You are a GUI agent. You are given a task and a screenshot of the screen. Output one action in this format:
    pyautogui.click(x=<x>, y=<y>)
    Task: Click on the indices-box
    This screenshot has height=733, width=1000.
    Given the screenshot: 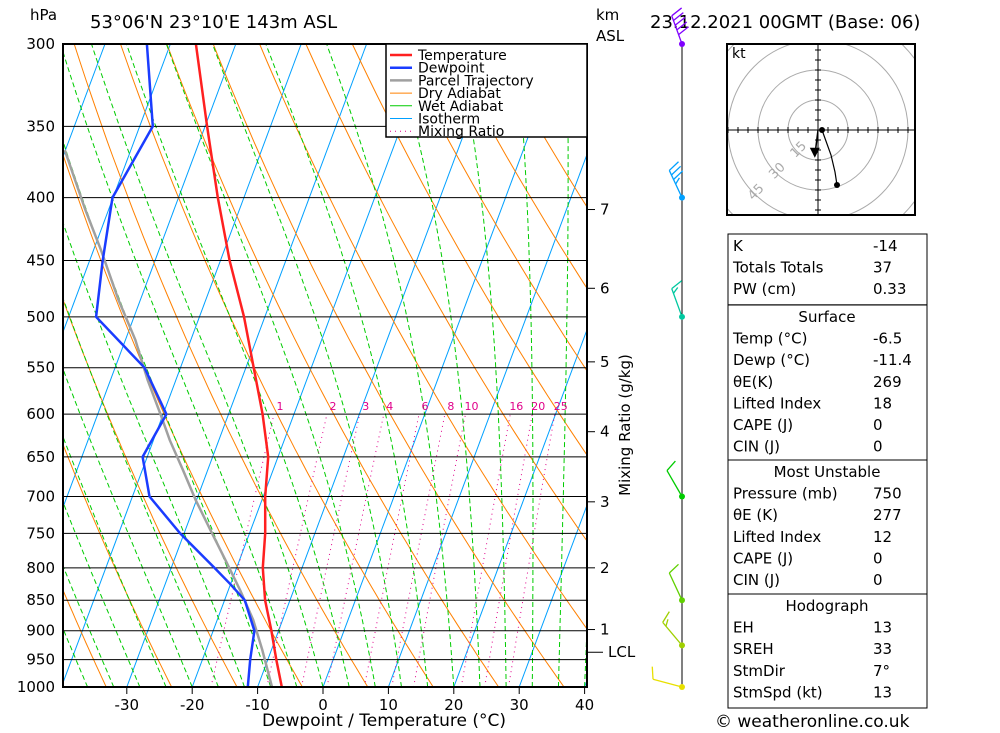 What is the action you would take?
    pyautogui.click(x=827, y=269)
    